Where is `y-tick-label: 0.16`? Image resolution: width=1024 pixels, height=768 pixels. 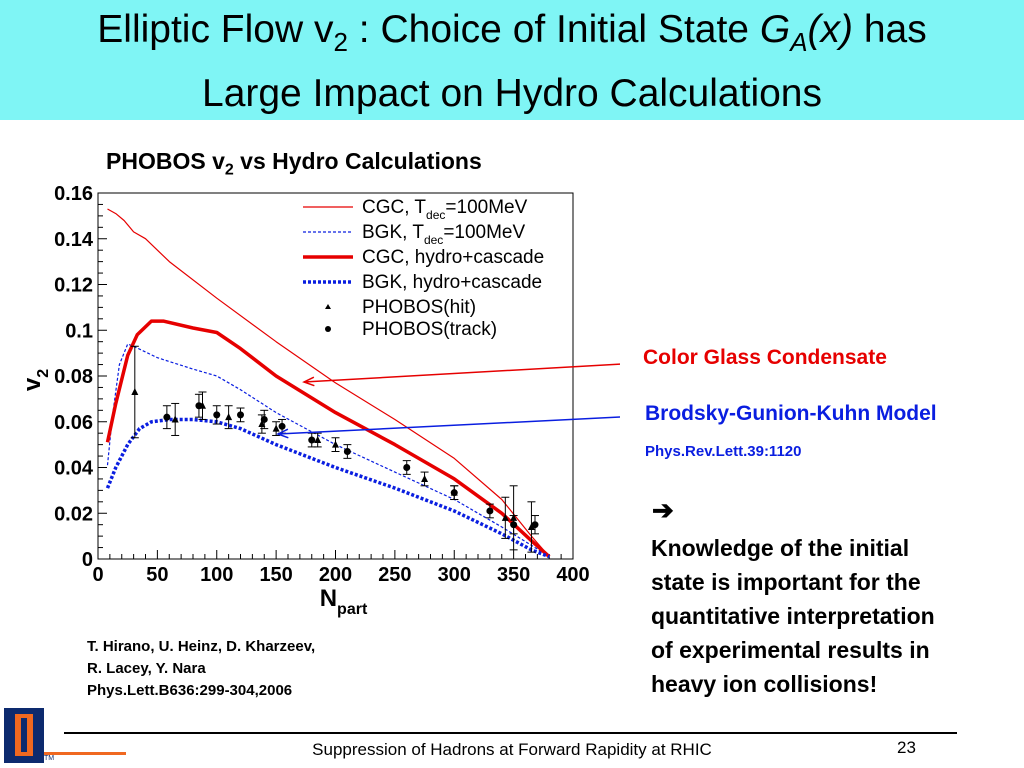
y-tick-label: 0.16 is located at coordinates (73, 194).